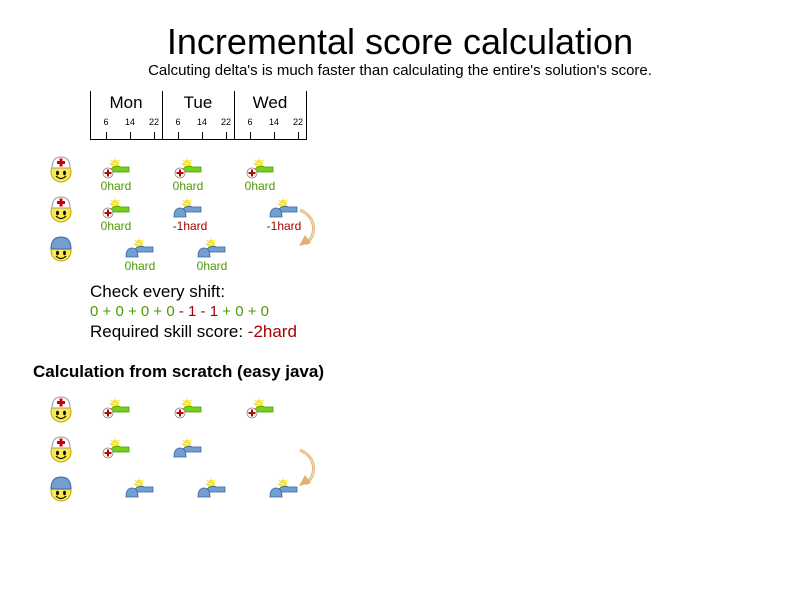  What do you see at coordinates (126, 102) in the screenshot?
I see `day-label-mon: Mon` at bounding box center [126, 102].